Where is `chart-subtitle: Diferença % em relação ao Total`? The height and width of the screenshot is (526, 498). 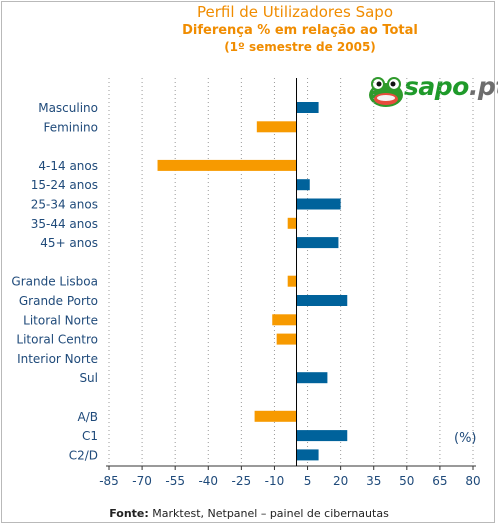
chart-subtitle: Diferença % em relação ao Total is located at coordinates (300, 30).